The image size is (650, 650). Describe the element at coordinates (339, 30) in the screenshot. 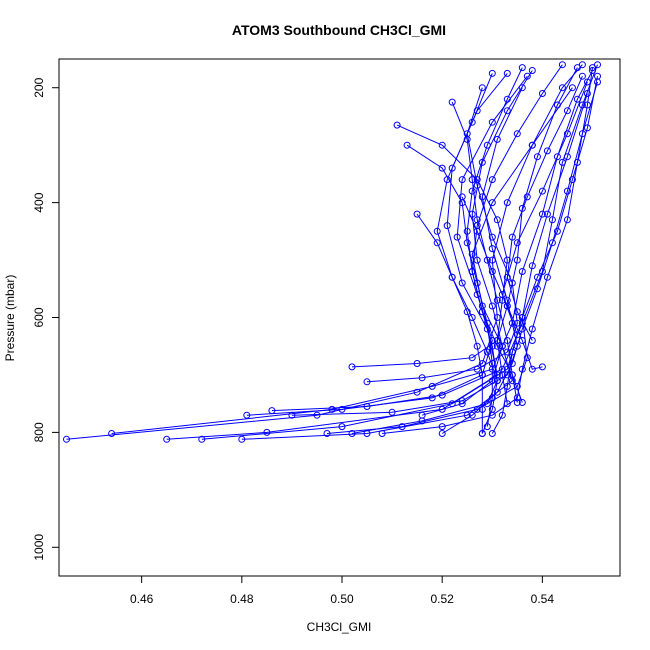

I see `chart-title: ATOM3 Southbound CH3Cl_GMI` at that location.